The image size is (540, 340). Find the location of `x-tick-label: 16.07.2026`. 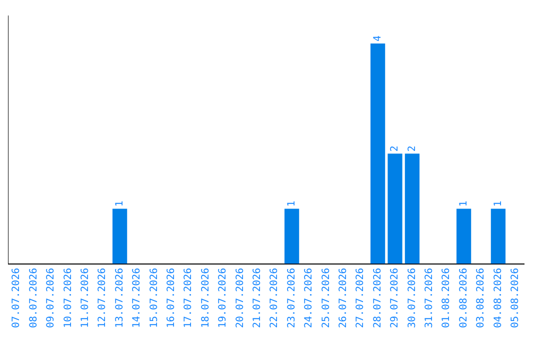

x-tick-label: 16.07.2026 is located at coordinates (171, 298).